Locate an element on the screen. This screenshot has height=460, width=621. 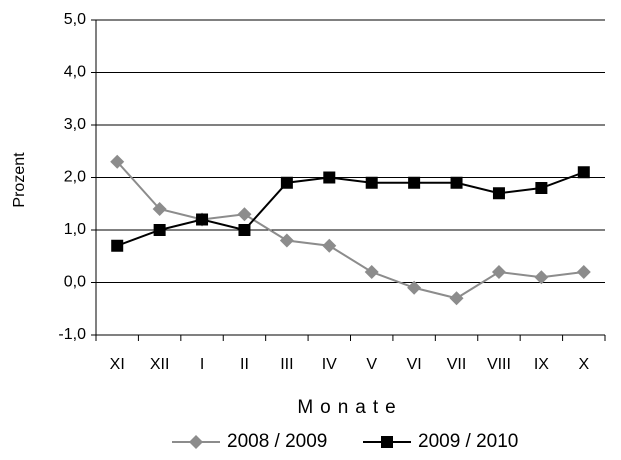
y-tick-label: 5,0 is located at coordinates (75, 19).